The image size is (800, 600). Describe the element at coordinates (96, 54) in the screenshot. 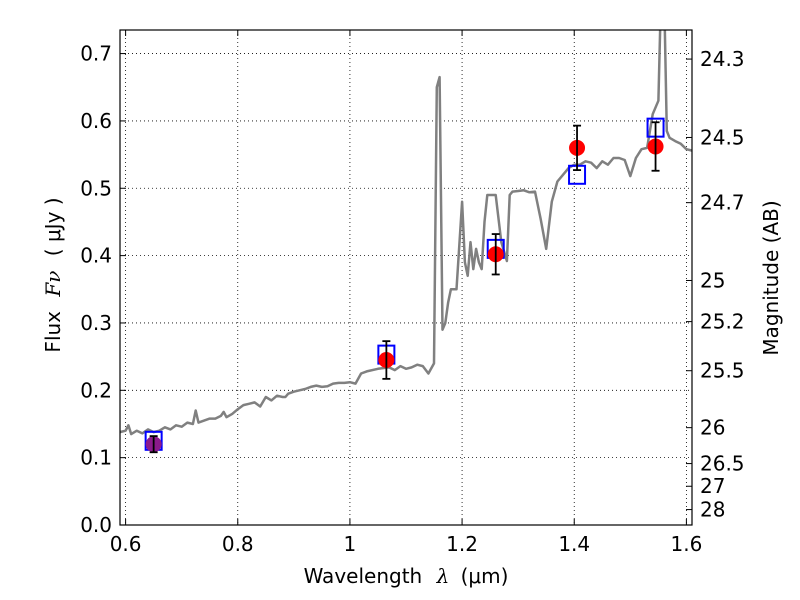

I see `y-tick-label: 0.7` at that location.